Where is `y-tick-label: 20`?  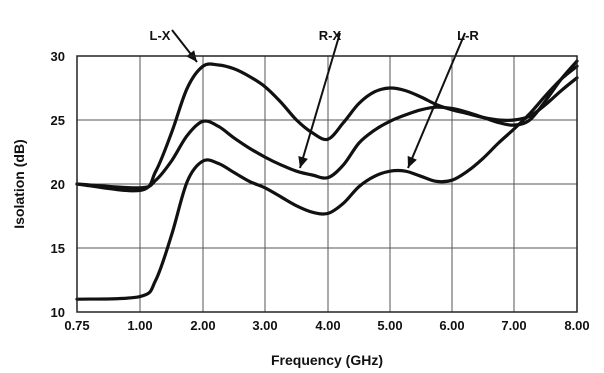 y-tick-label: 20 is located at coordinates (58, 184).